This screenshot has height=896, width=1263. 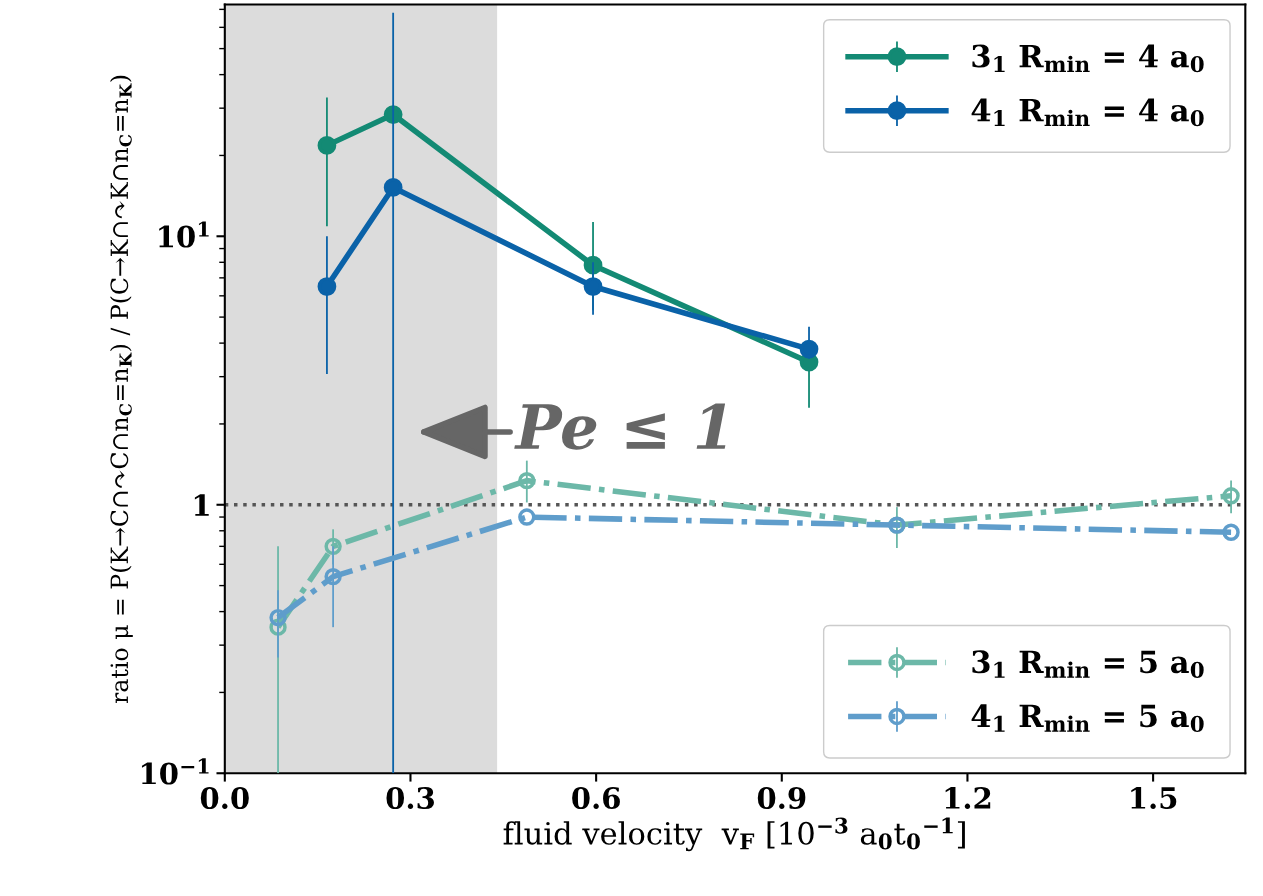 What do you see at coordinates (1088, 664) in the screenshot?
I see `legend-label: 3$_{1}$ R$_{min}$ = 5 a$_{0}$` at bounding box center [1088, 664].